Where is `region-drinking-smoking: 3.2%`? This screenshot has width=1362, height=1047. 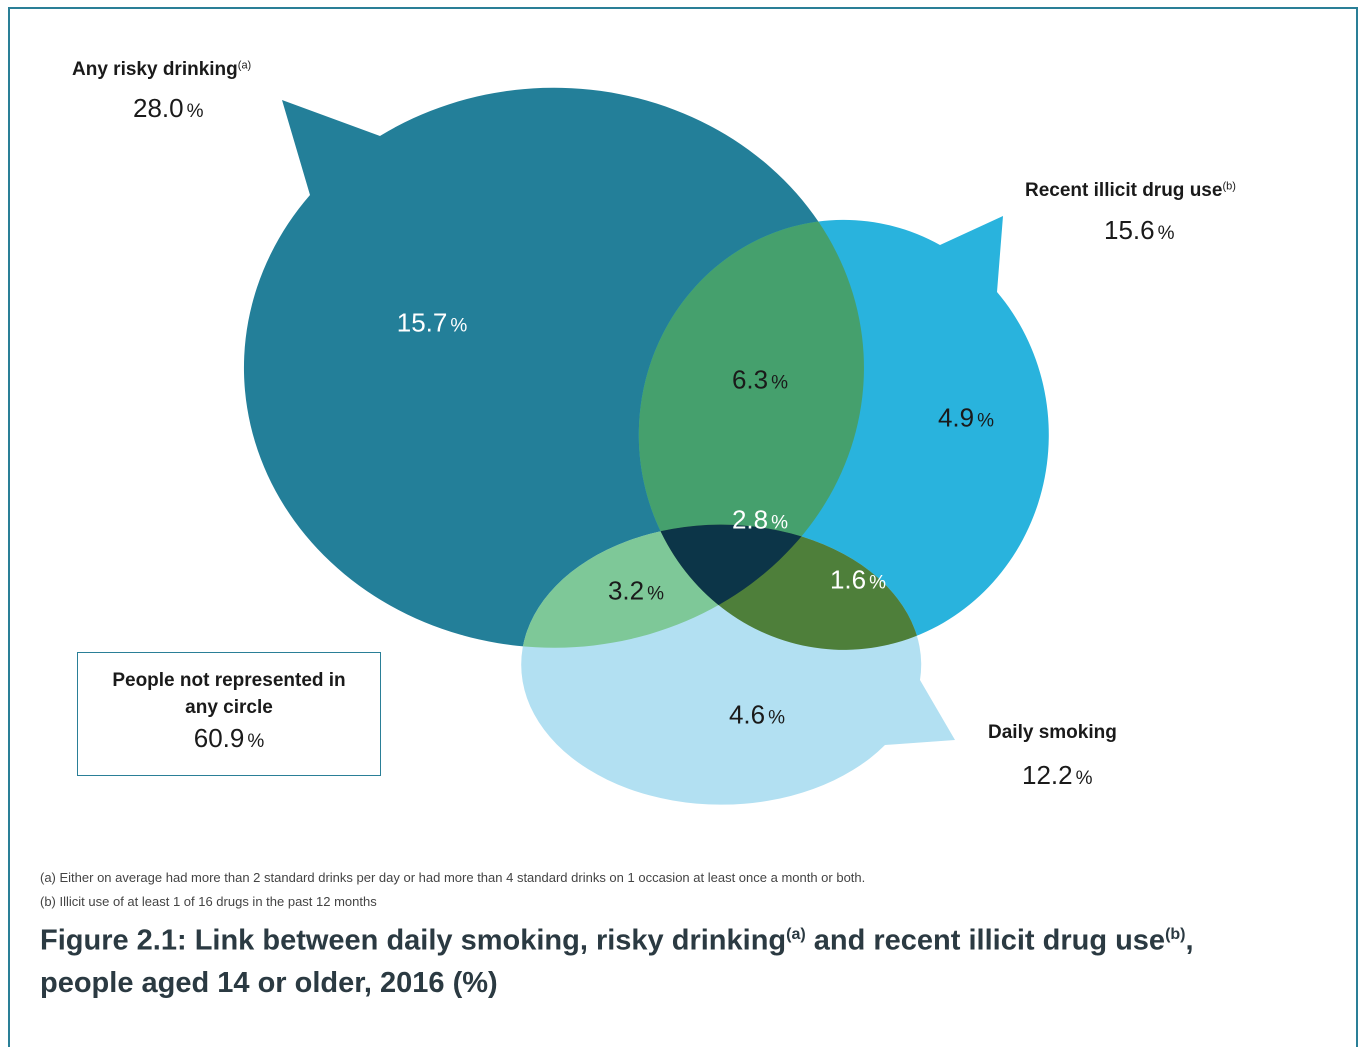 region-drinking-smoking: 3.2% is located at coordinates (636, 591).